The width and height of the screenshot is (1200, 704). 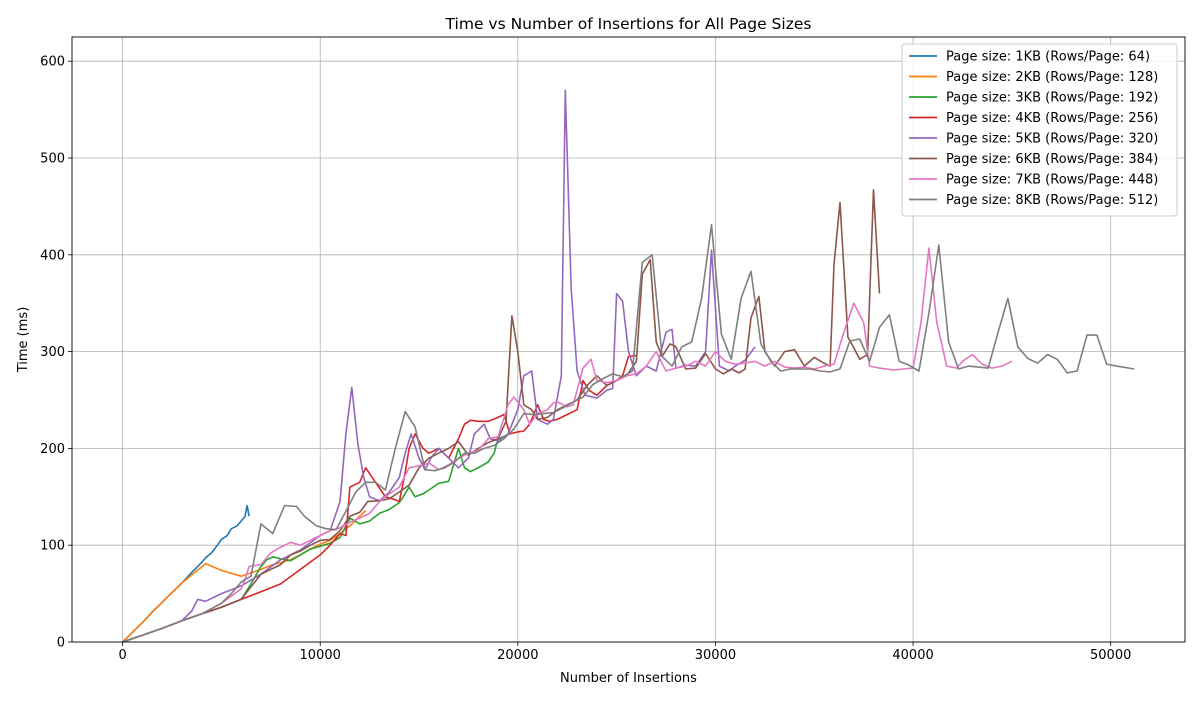 What do you see at coordinates (1052, 200) in the screenshot?
I see `legend-label: Page size: 8KB (Rows/Page: 512)` at bounding box center [1052, 200].